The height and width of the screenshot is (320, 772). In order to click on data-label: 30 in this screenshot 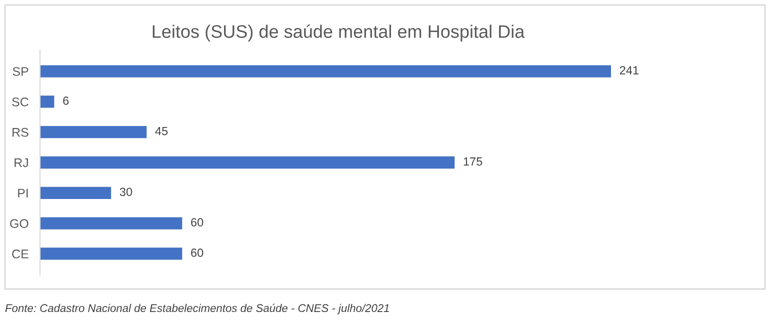, I will do `click(126, 192)`.